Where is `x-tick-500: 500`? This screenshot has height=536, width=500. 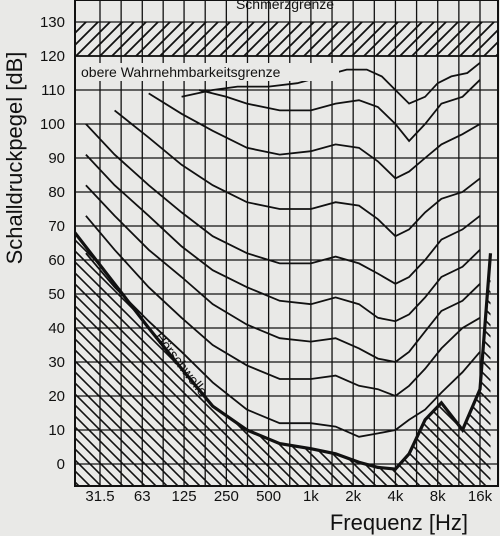 x-tick-500: 500 is located at coordinates (268, 496).